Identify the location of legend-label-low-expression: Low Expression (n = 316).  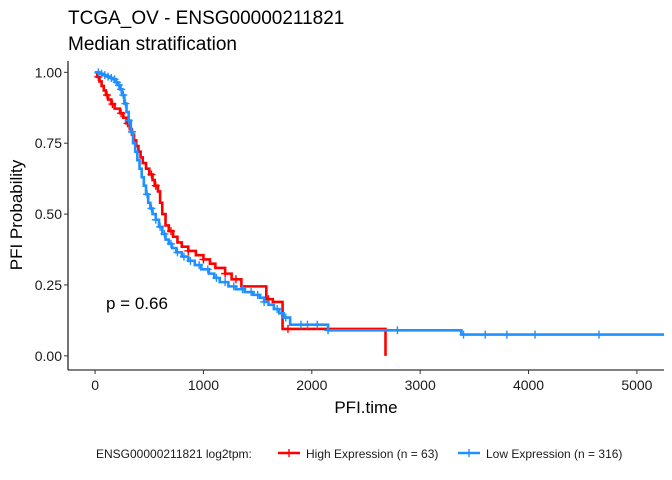
(554, 454).